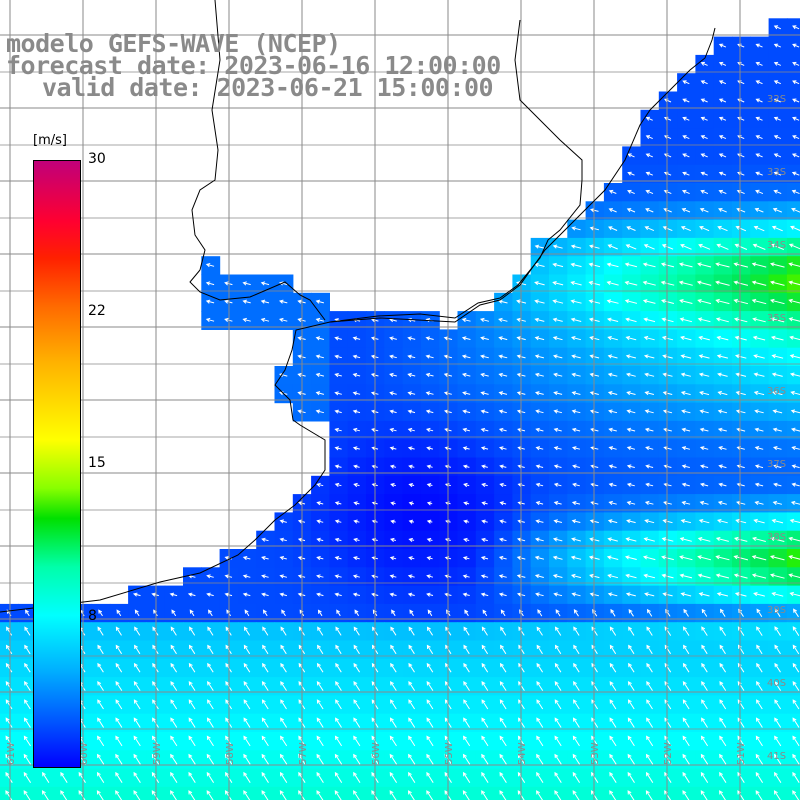  What do you see at coordinates (84, 753) in the screenshot?
I see `longitude-label: 60W` at bounding box center [84, 753].